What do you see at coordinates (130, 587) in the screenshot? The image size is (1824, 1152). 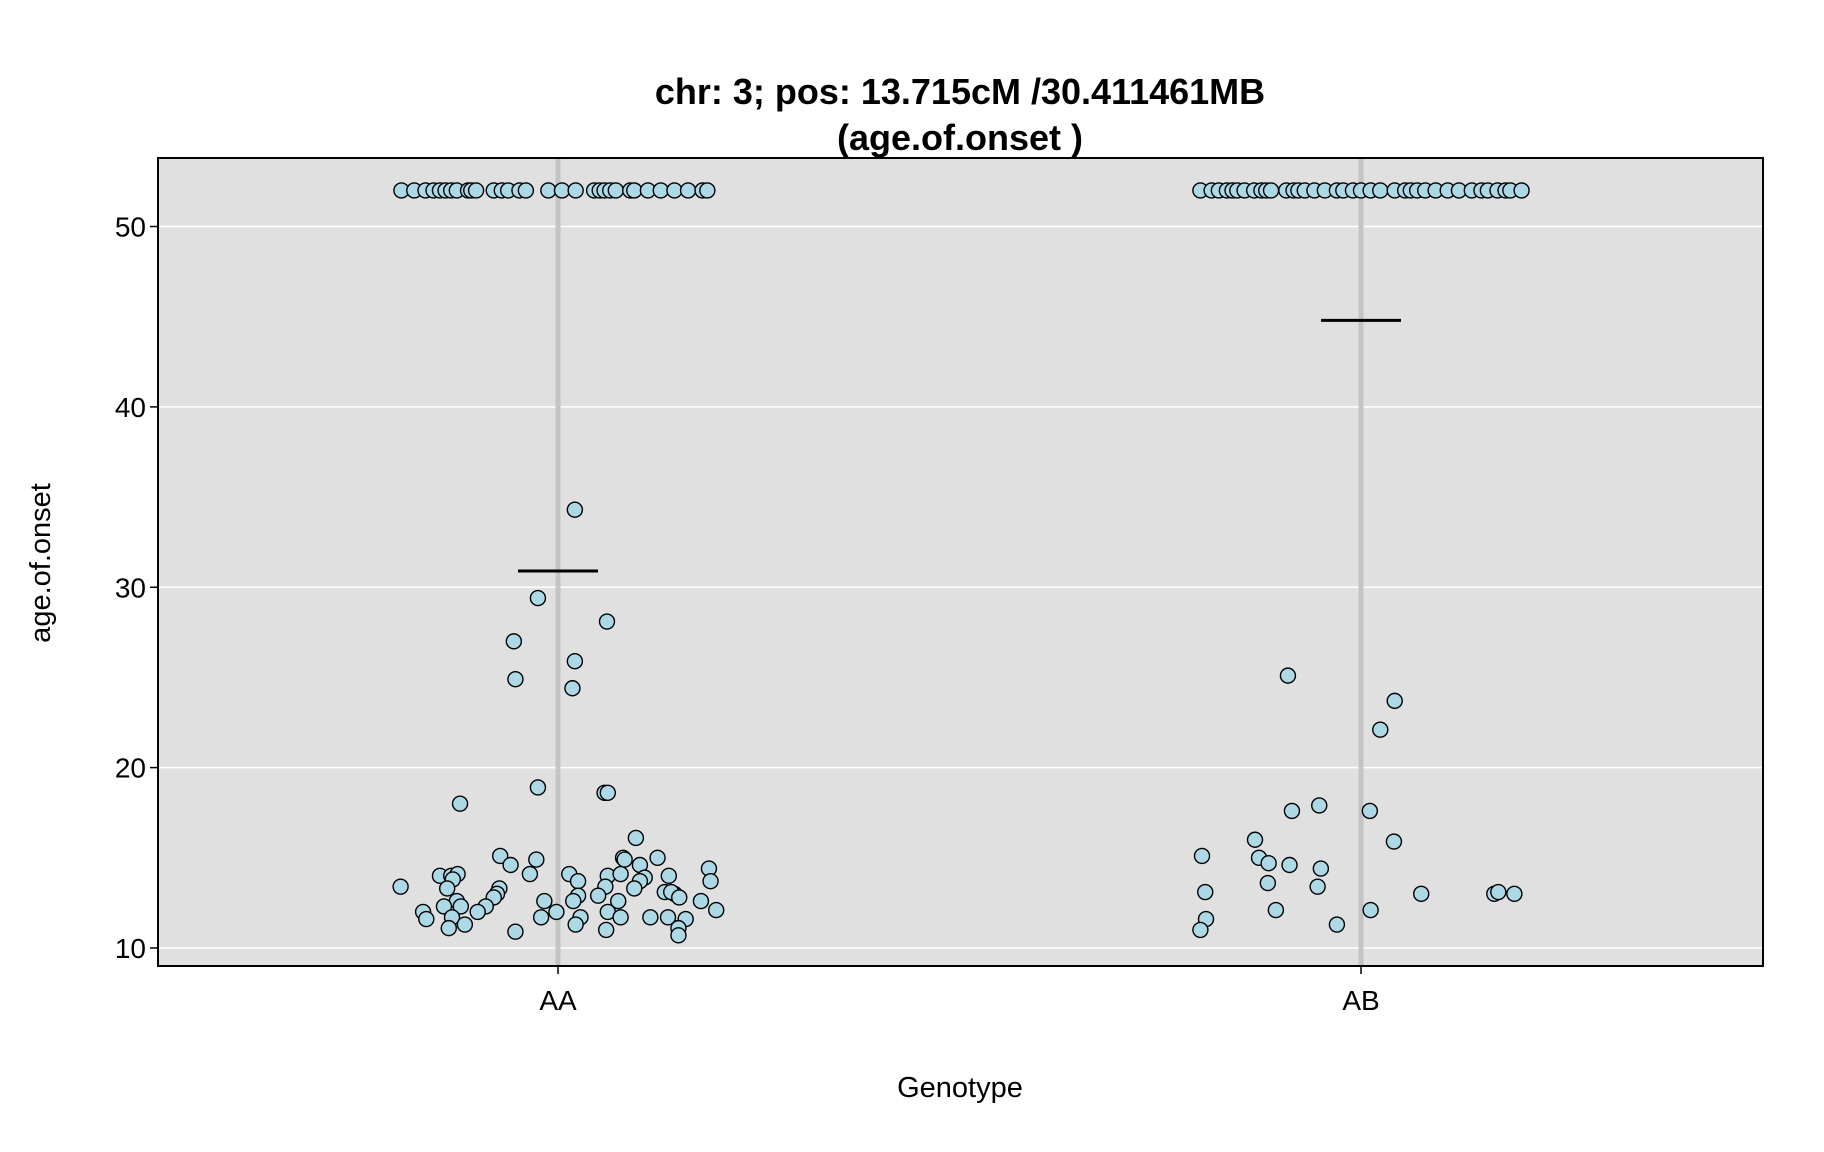 I see `y-tick-label-30: 30` at bounding box center [130, 587].